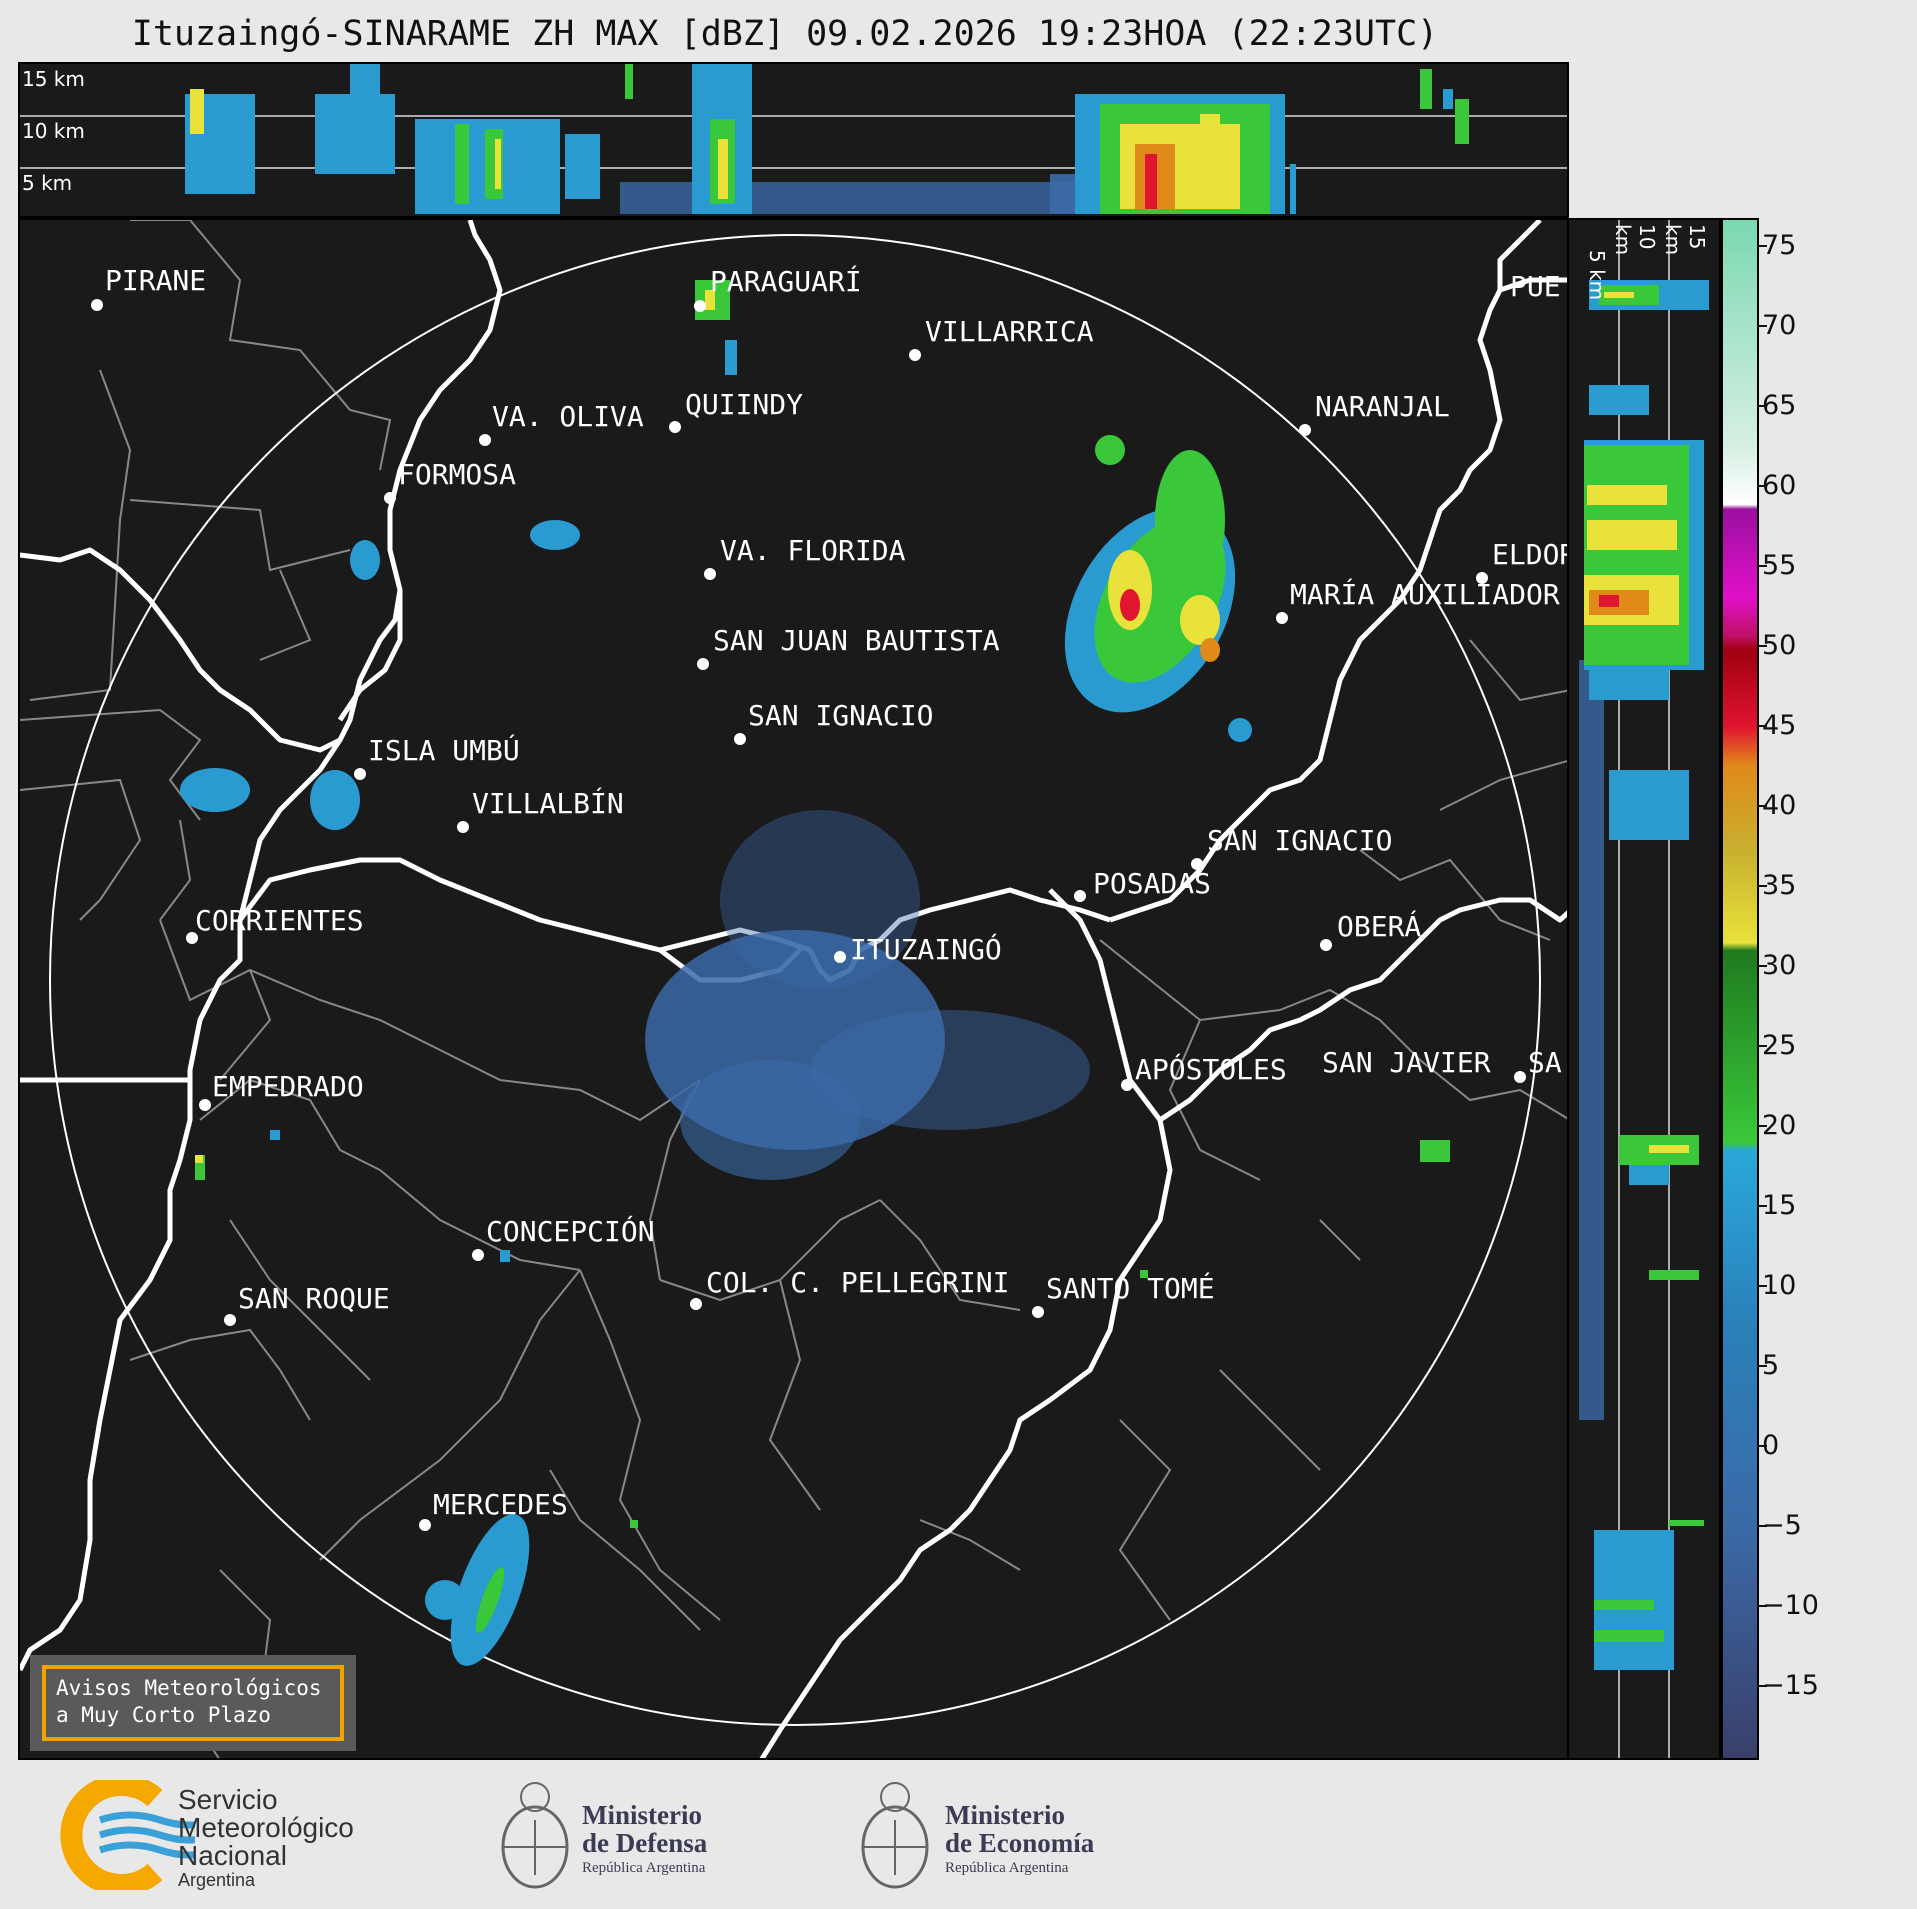 This screenshot has width=1917, height=1909. Describe the element at coordinates (786, 281) in the screenshot. I see `city-label-paraguari: PARAGUARÍ` at that location.